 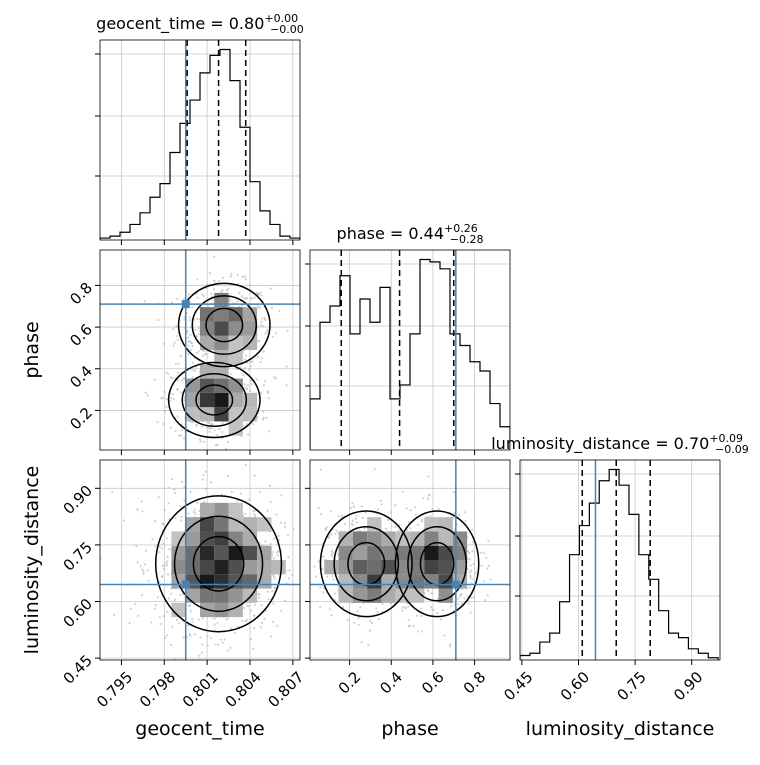 What do you see at coordinates (78, 669) in the screenshot?
I see `y-tick-label: 0.45` at bounding box center [78, 669].